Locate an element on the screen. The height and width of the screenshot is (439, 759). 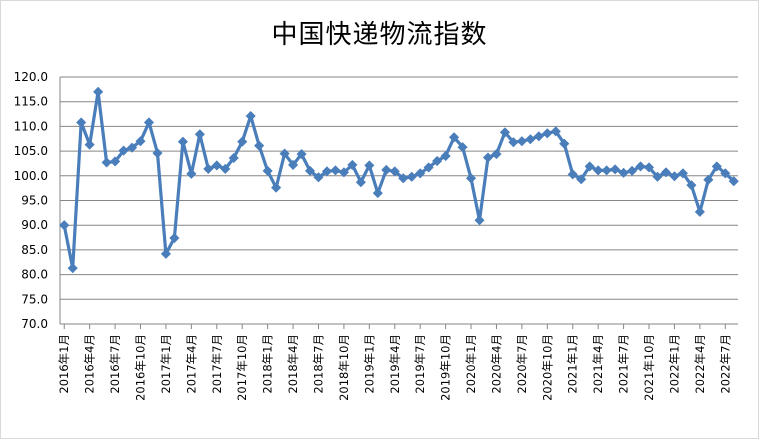
x-tick-label: 2017年1月 is located at coordinates (166, 364).